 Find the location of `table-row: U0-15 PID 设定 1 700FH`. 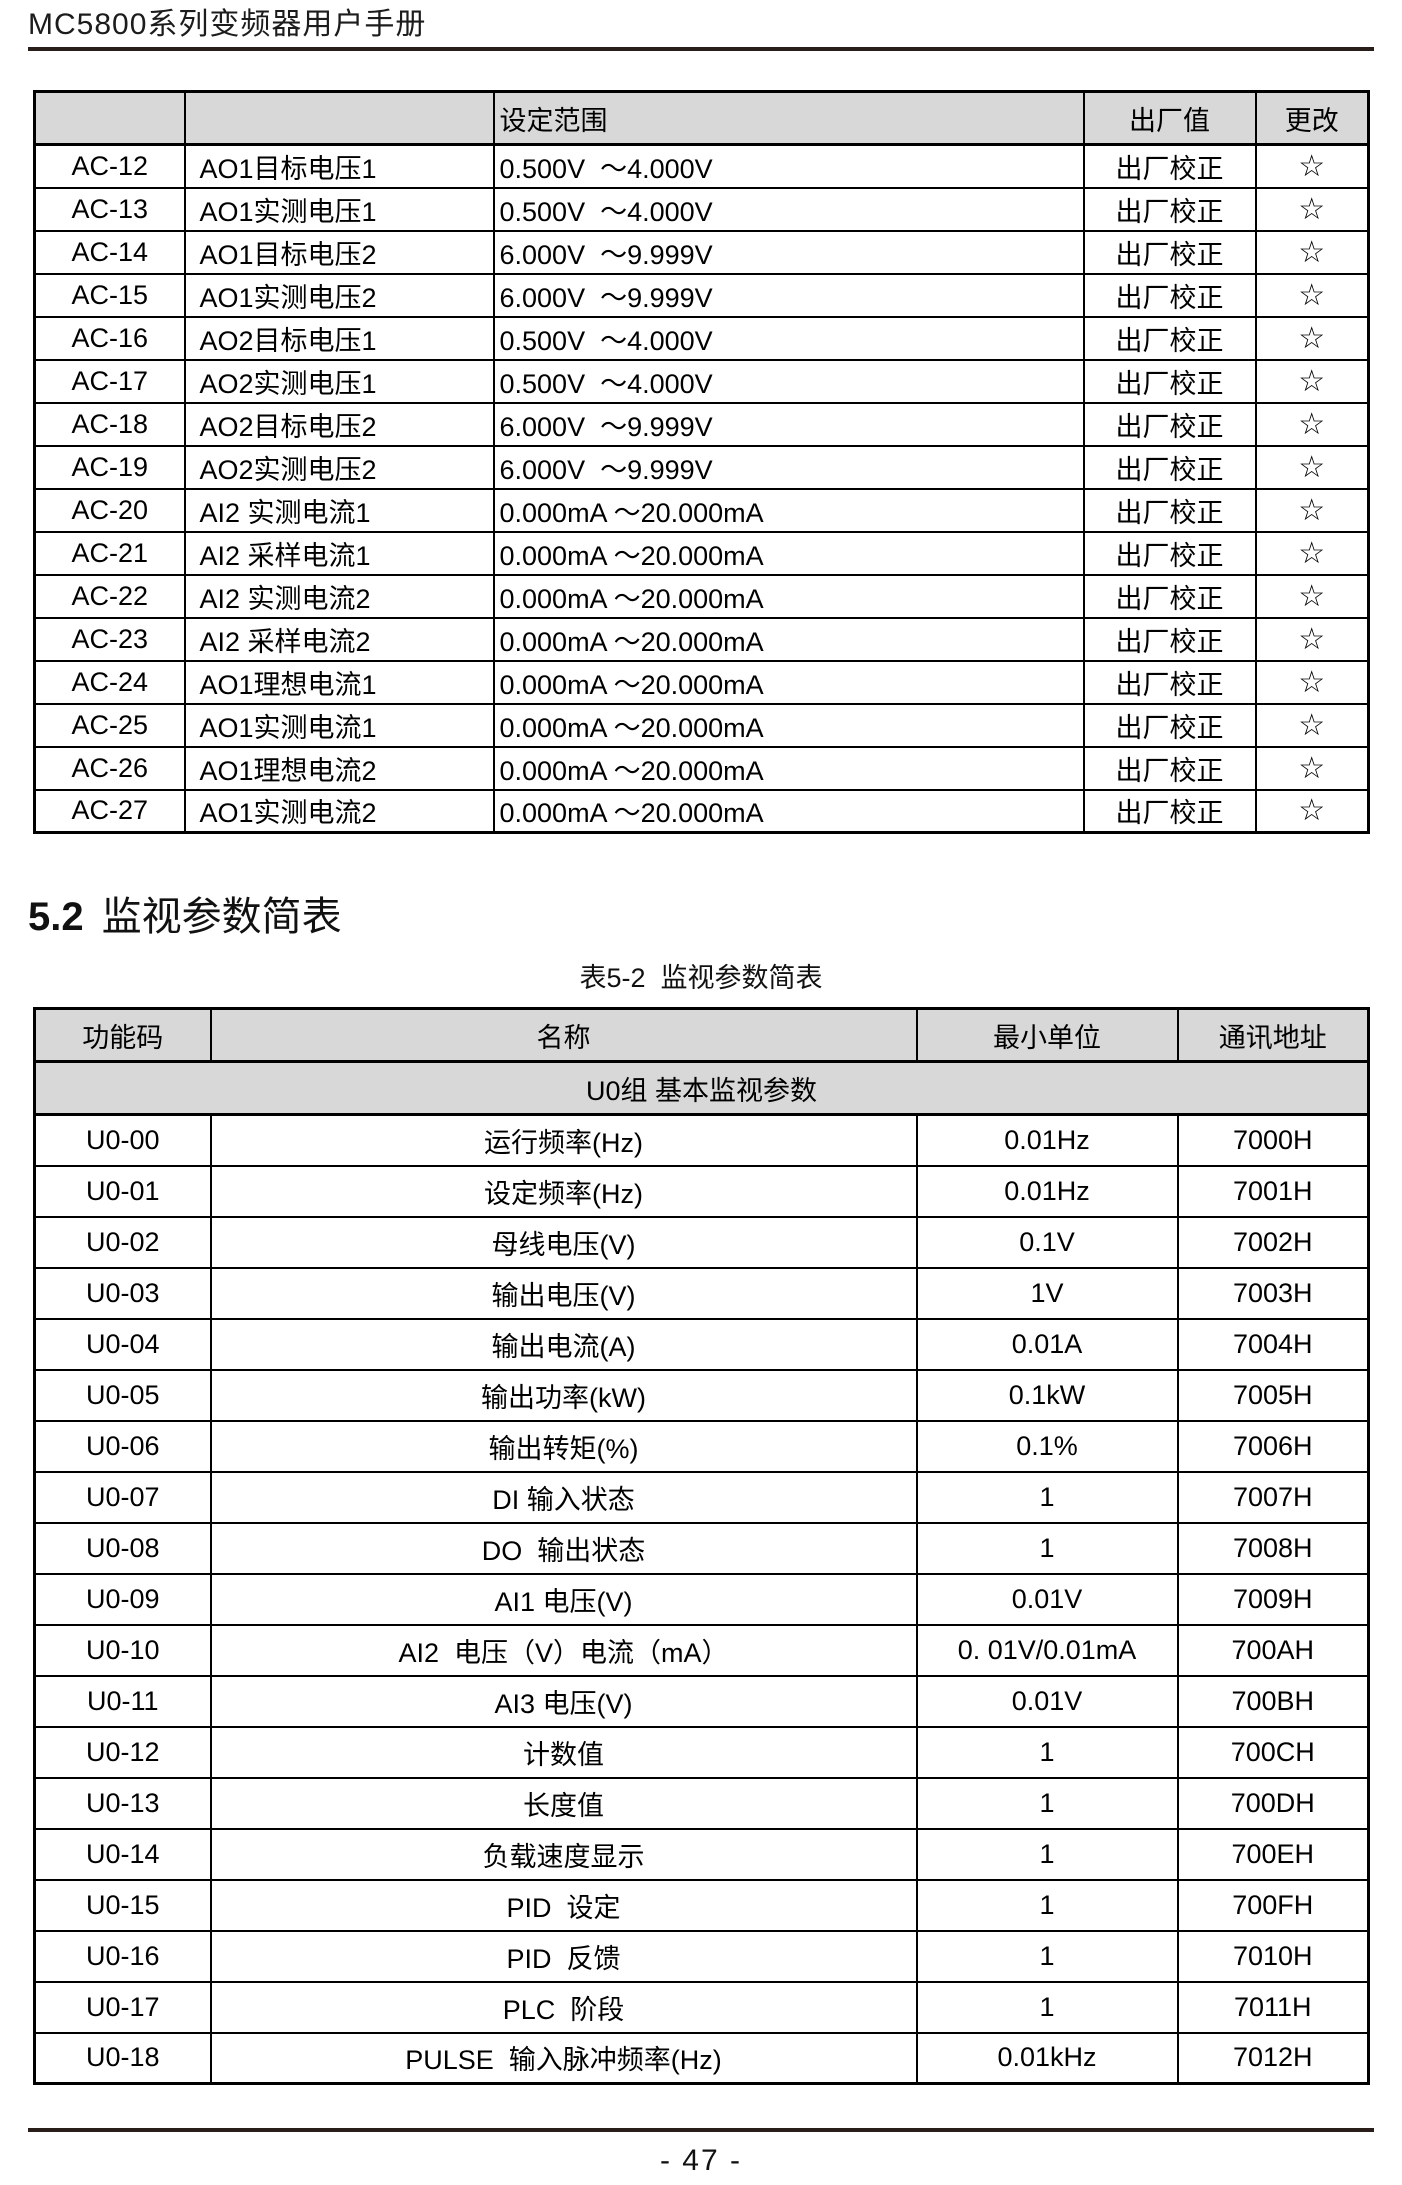

table-row: U0-15 PID 设定 1 700FH is located at coordinates (701, 1905).